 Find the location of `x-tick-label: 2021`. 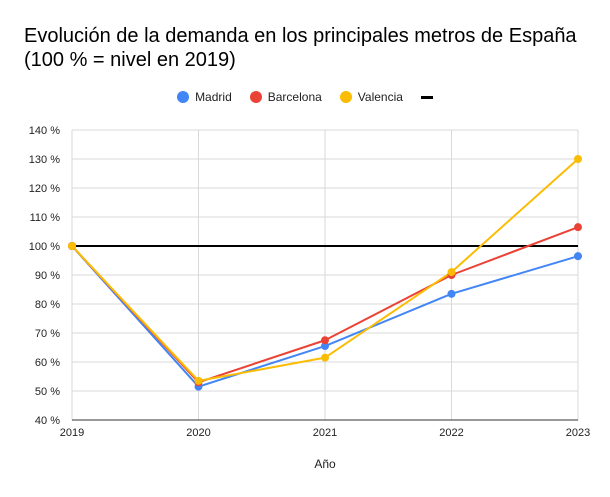

x-tick-label: 2021 is located at coordinates (325, 433).